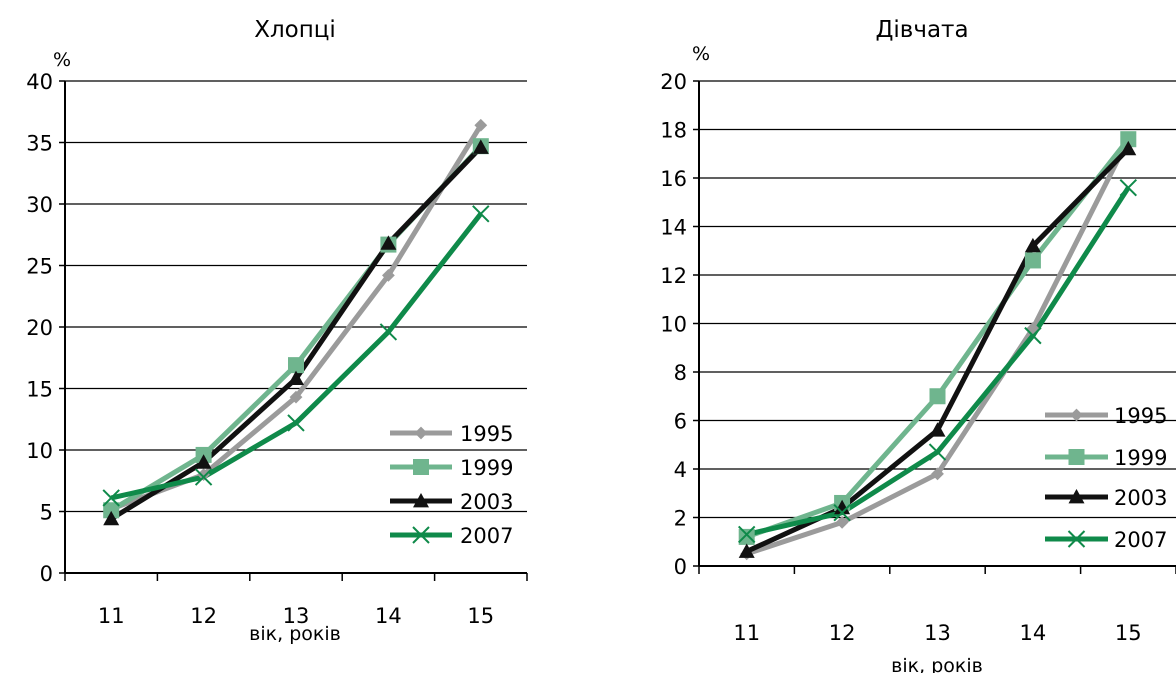 Image resolution: width=1176 pixels, height=673 pixels. I want to click on y-tick-label: 8, so click(680, 373).